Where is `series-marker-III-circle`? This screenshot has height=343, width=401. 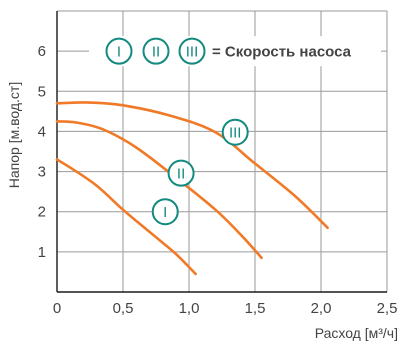 series-marker-III-circle is located at coordinates (235, 132).